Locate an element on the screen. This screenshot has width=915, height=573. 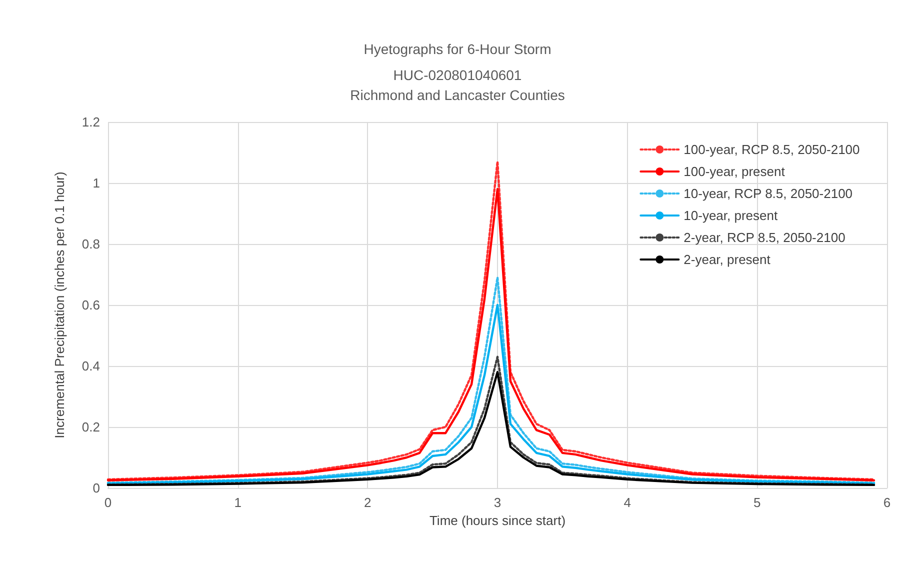
y-tick-label: 0 is located at coordinates (96, 488).